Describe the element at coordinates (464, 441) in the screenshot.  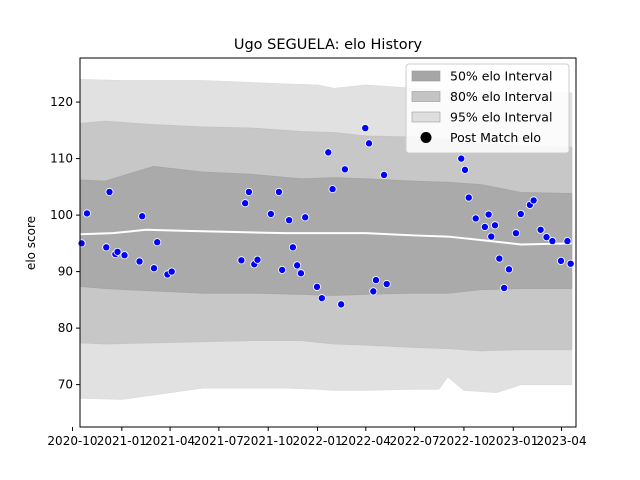
I see `x-tick-label: 2022-10` at that location.